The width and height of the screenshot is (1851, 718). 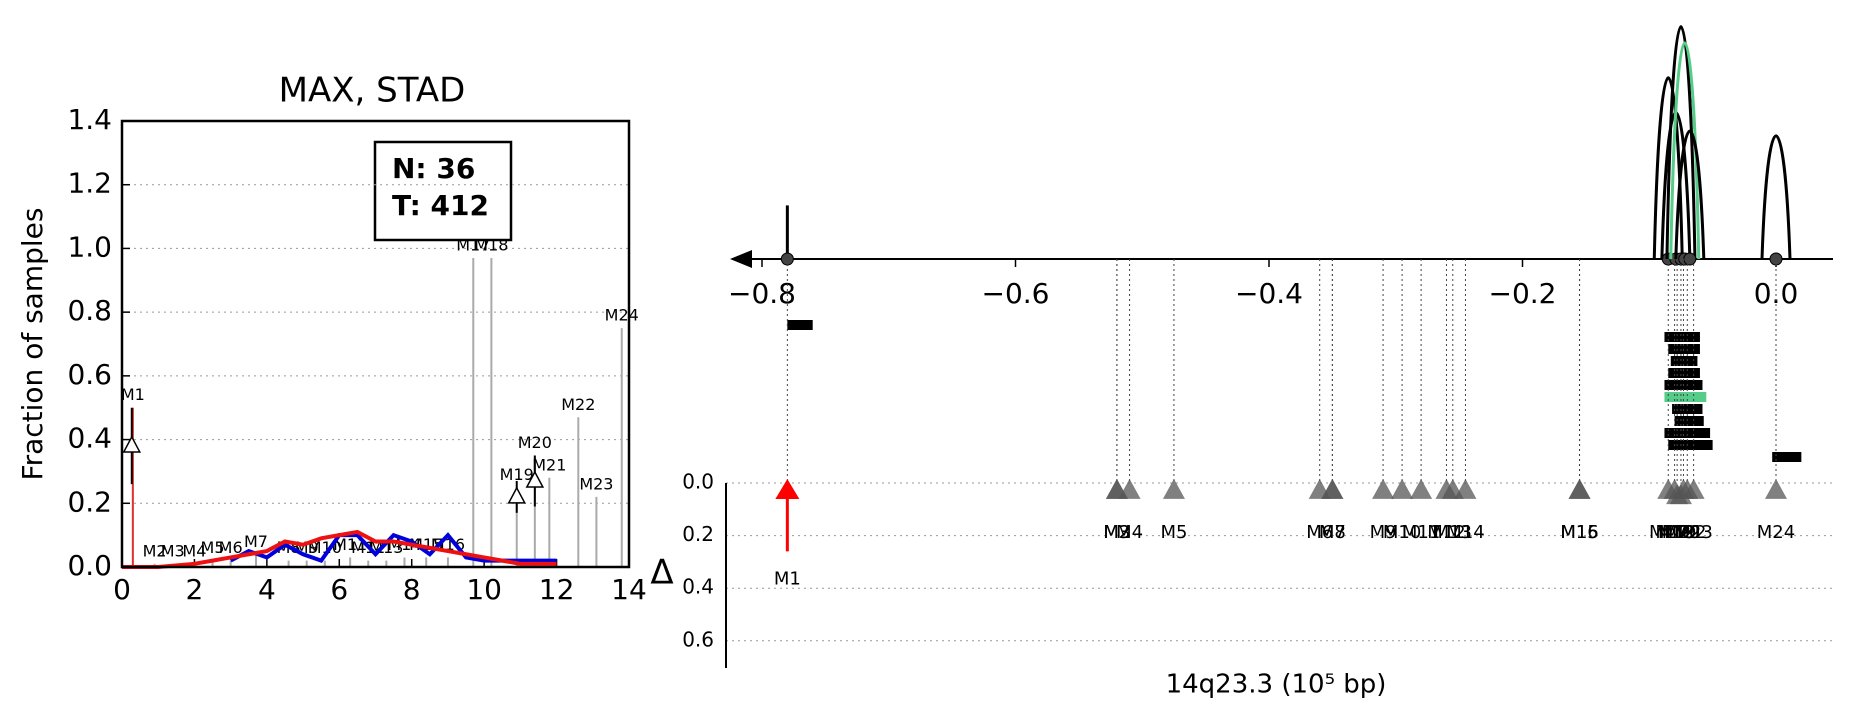 What do you see at coordinates (1693, 532) in the screenshot?
I see `marker-label: M23` at bounding box center [1693, 532].